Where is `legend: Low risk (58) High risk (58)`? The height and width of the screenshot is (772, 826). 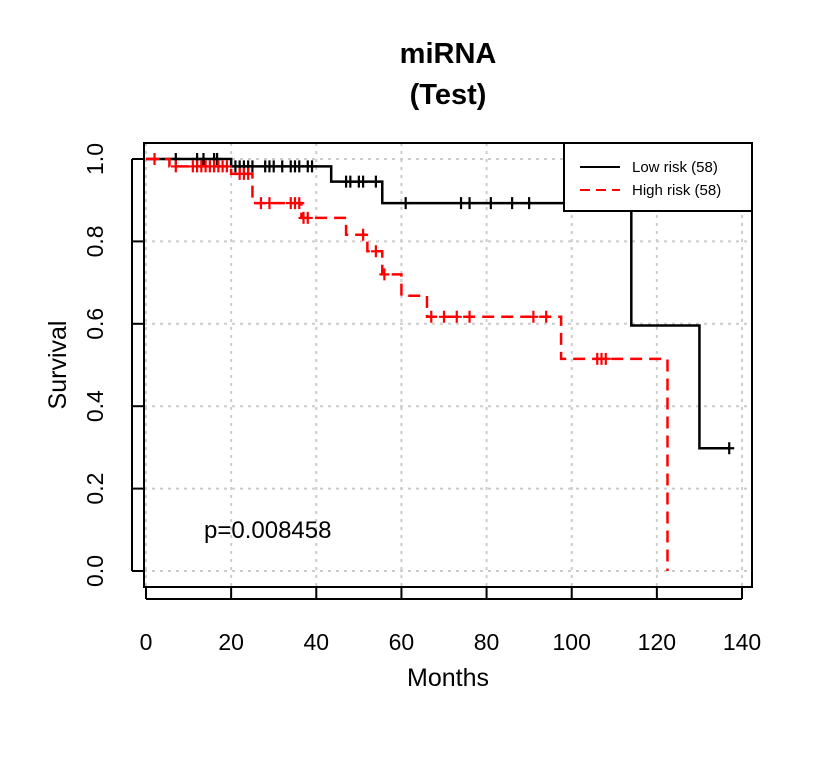 legend: Low risk (58) High risk (58) is located at coordinates (658, 177).